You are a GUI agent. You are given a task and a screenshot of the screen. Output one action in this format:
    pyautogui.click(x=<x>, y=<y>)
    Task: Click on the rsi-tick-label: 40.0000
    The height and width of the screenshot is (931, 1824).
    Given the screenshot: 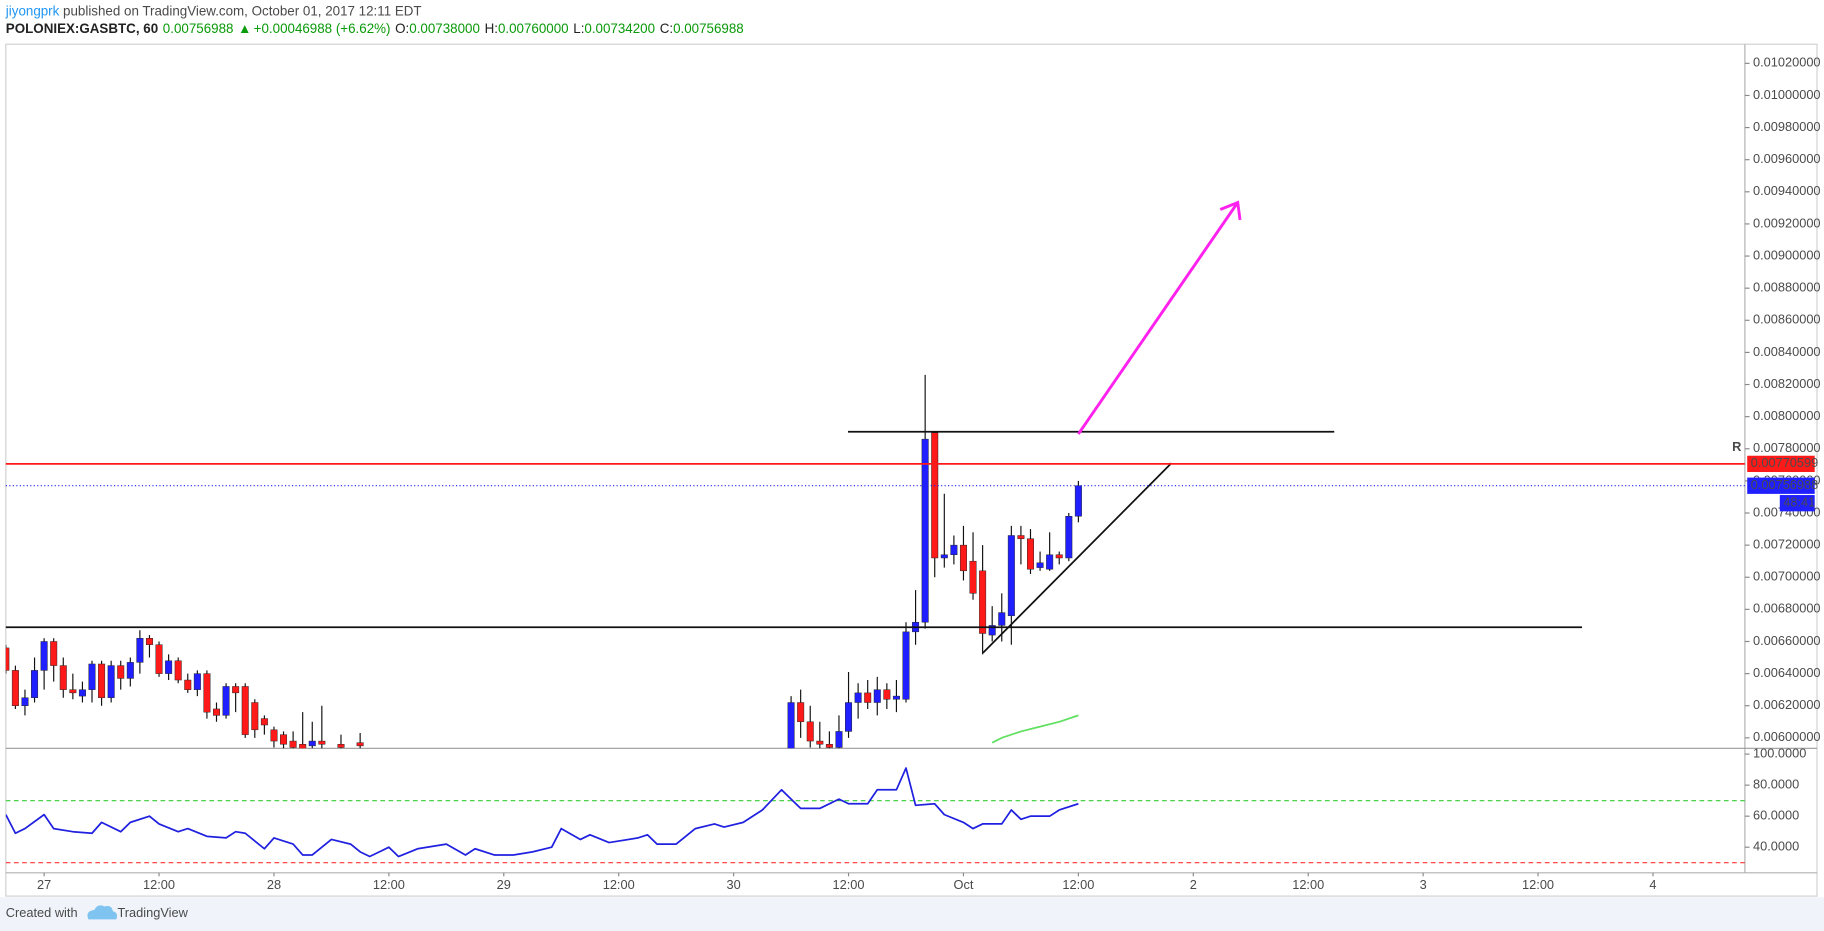 What is the action you would take?
    pyautogui.click(x=1776, y=846)
    